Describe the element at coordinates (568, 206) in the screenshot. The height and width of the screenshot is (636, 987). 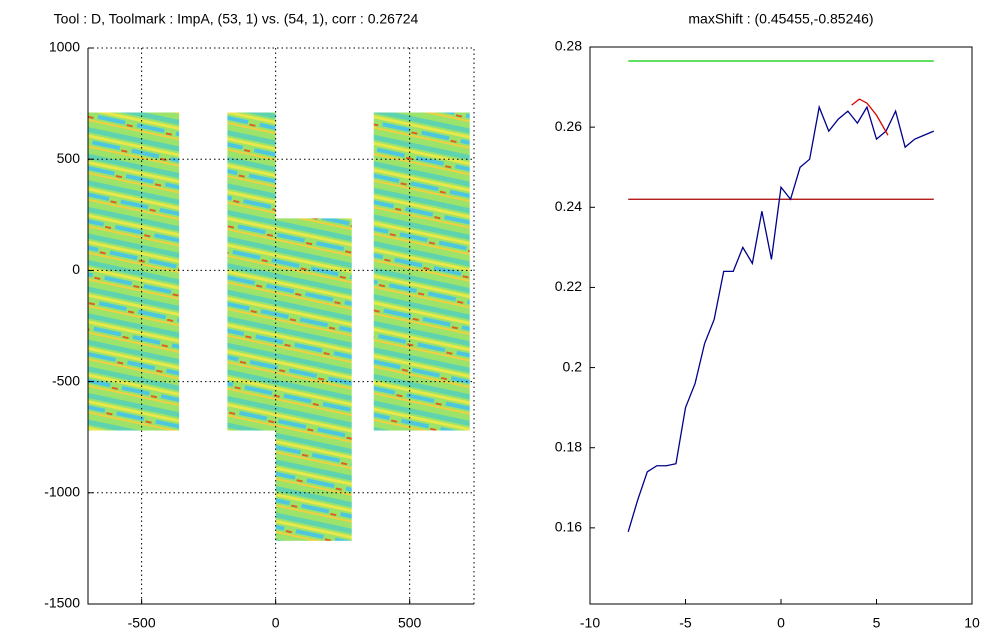
I see `y-tick-label: 0.24` at that location.